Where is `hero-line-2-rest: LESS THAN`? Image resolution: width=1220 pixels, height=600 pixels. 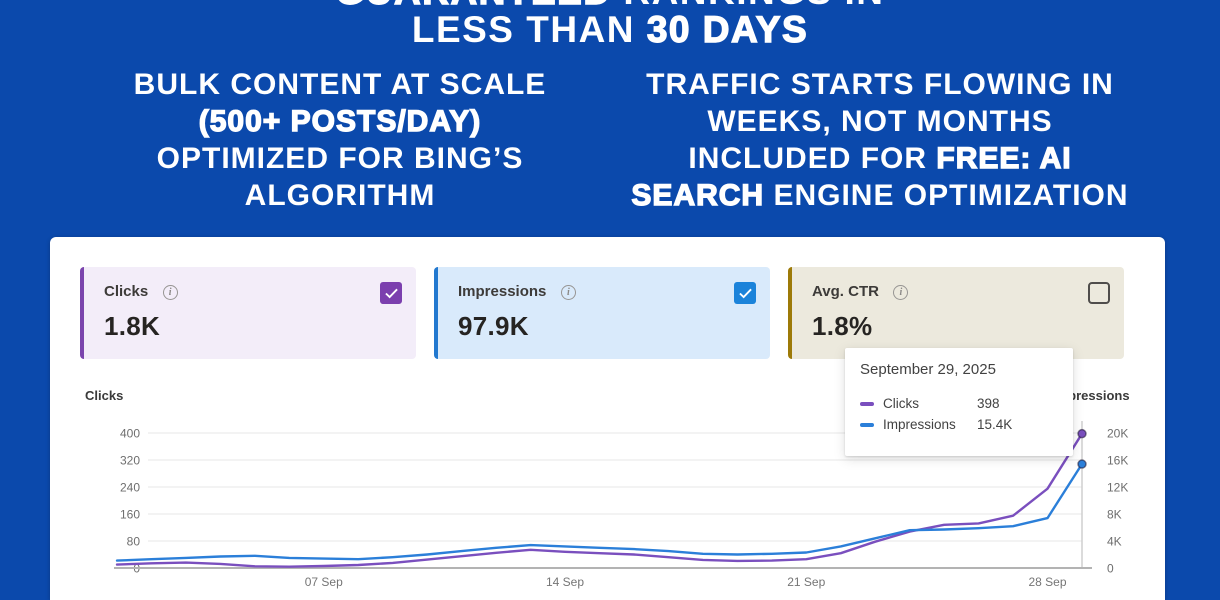
hero-line-2-rest: LESS THAN is located at coordinates (529, 29).